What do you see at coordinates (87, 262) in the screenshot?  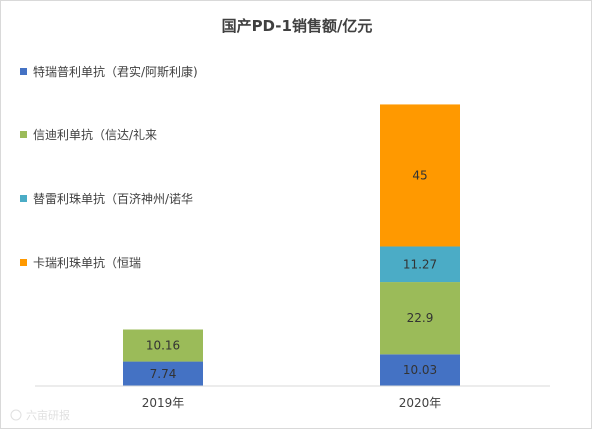 I see `legend-label: 卡瑞利珠单抗（恒瑞` at bounding box center [87, 262].